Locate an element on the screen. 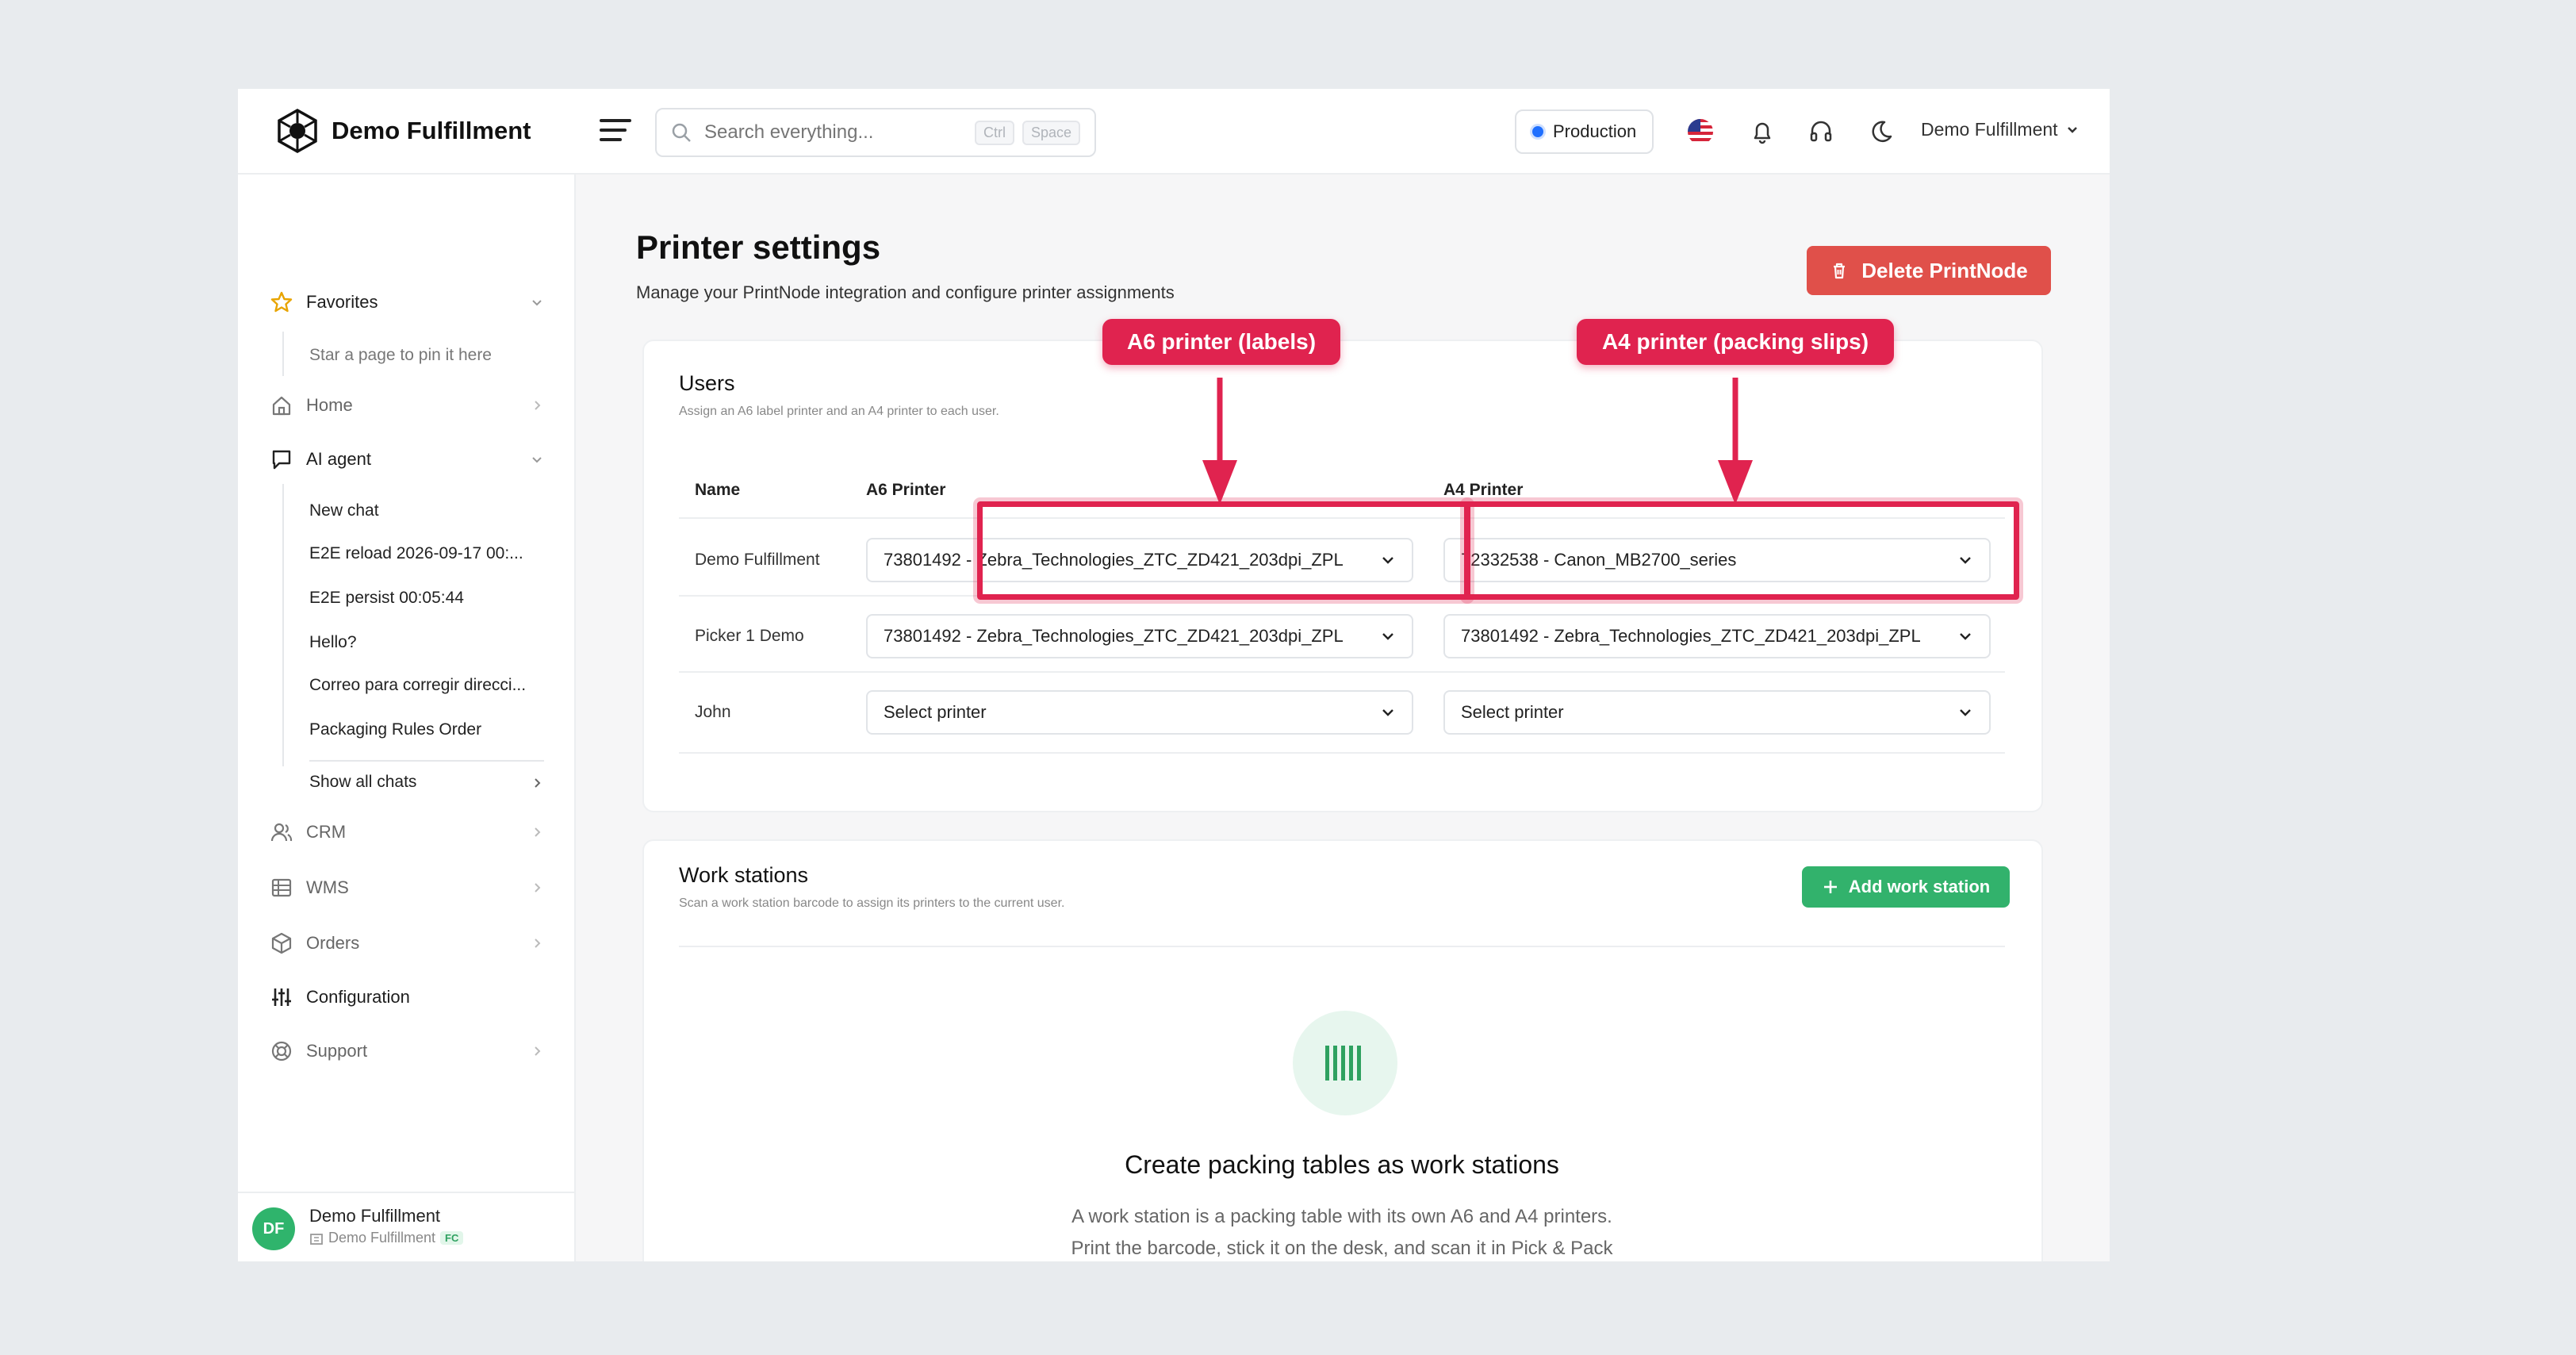  sidebar-item-favorites: Favorites is located at coordinates (407, 302).